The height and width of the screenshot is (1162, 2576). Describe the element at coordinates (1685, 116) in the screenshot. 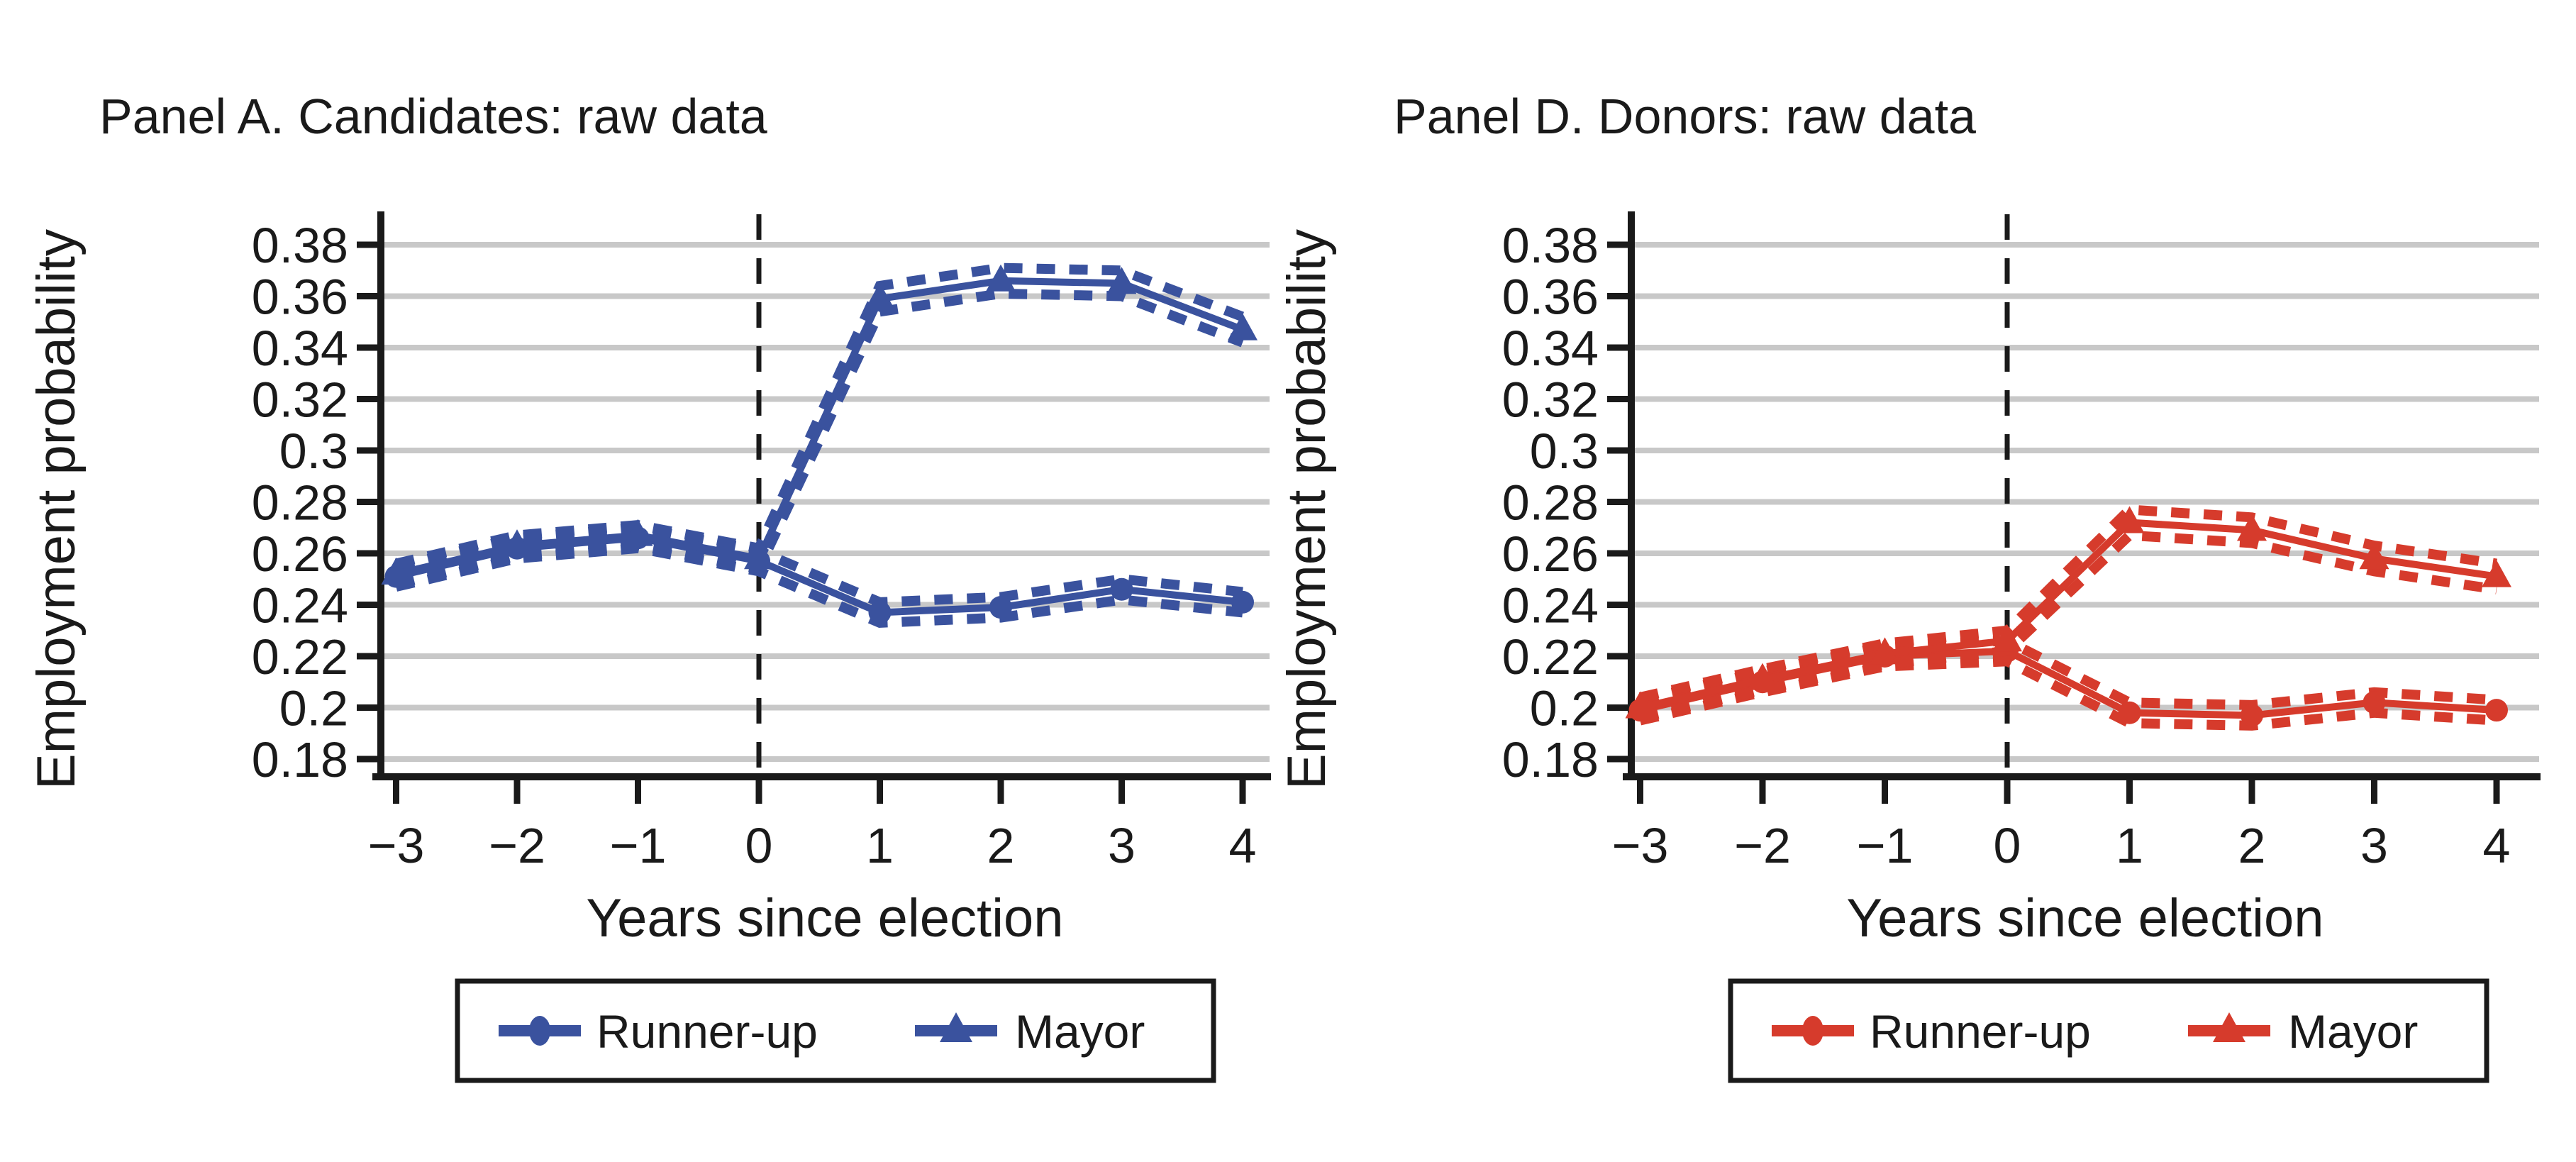

I see `panel-donors-title: Panel D. Donors: raw data` at that location.